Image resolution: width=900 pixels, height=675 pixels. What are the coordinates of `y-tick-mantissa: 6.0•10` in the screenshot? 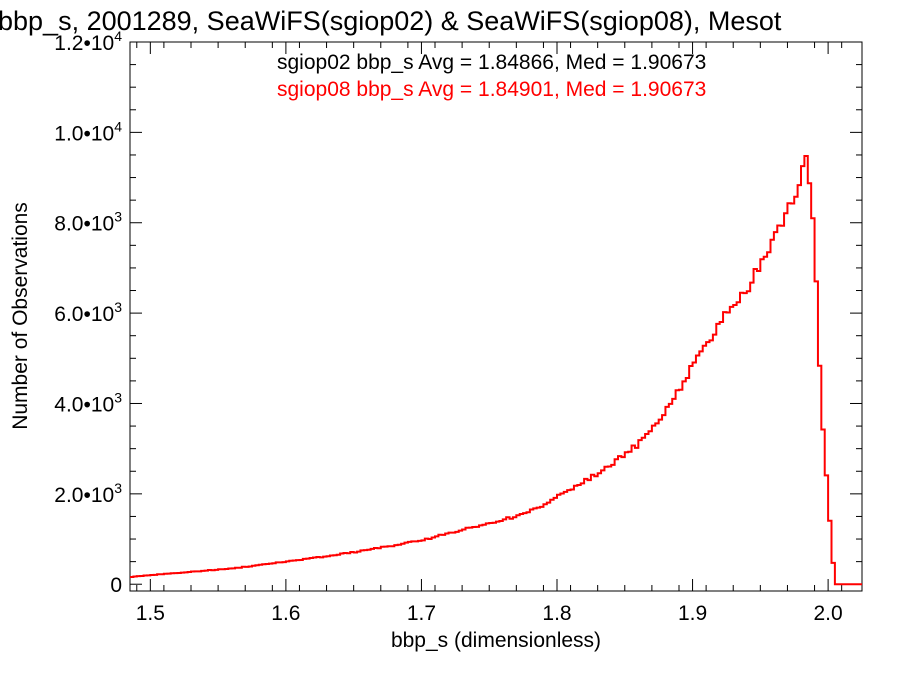 It's located at (84, 314).